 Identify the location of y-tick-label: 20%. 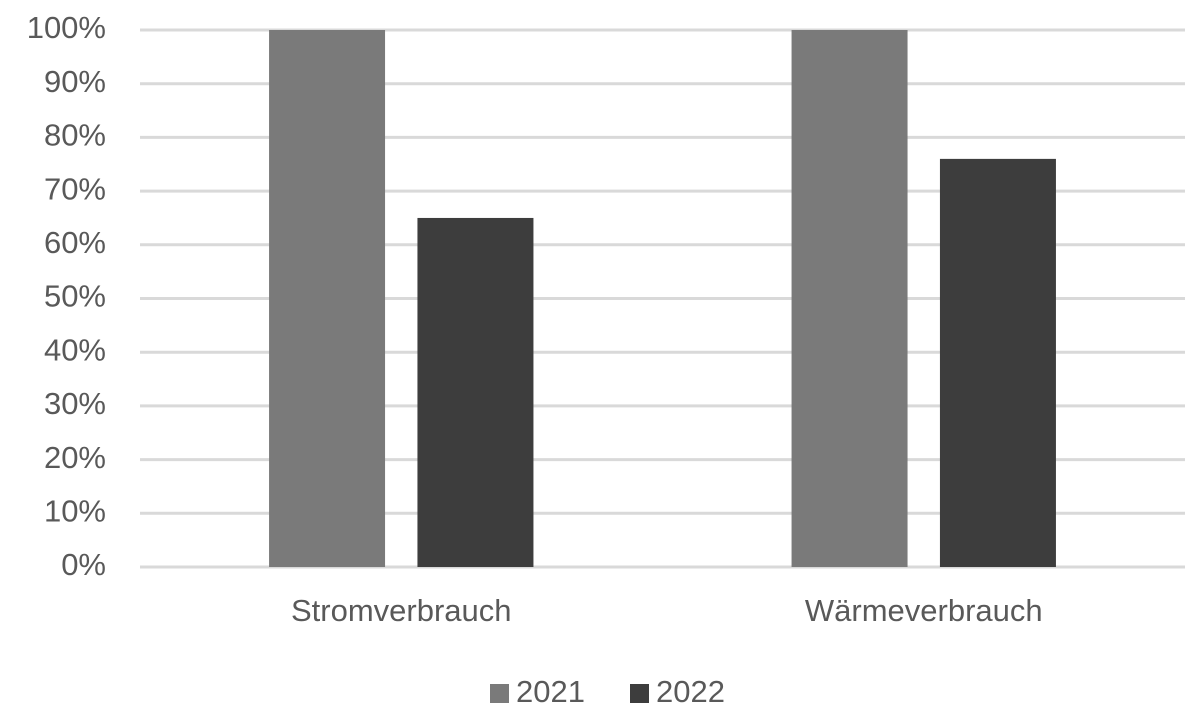
(75, 457).